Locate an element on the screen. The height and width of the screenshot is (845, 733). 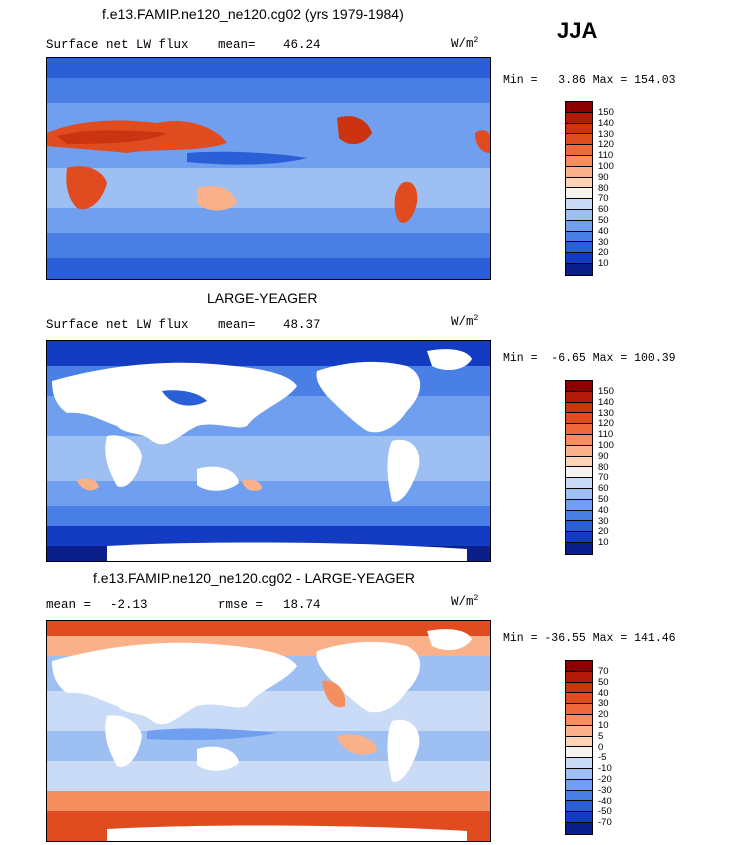
colorbar-tick-label: -70 is located at coordinates (605, 823).